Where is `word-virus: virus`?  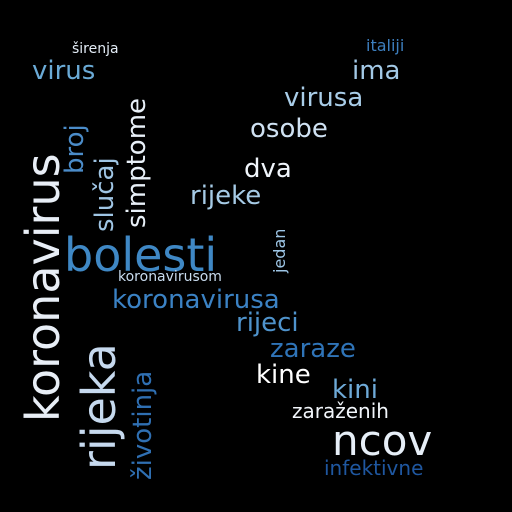
word-virus: virus is located at coordinates (64, 71).